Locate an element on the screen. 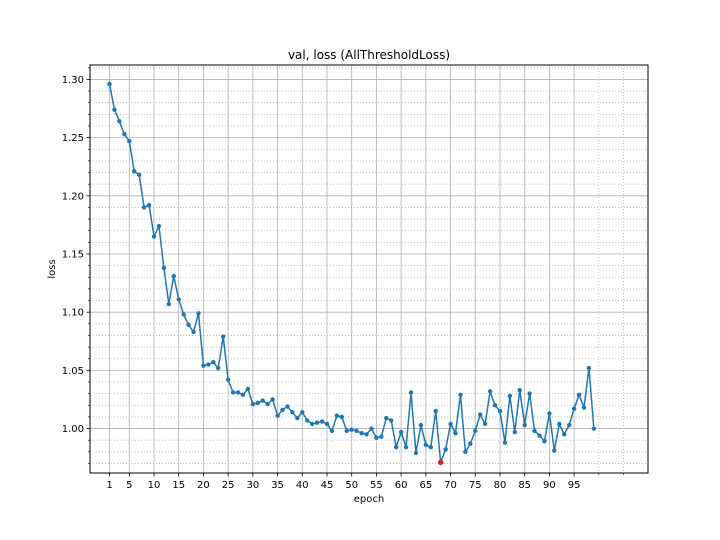 The height and width of the screenshot is (540, 720). x-tick-label: 65 is located at coordinates (425, 485).